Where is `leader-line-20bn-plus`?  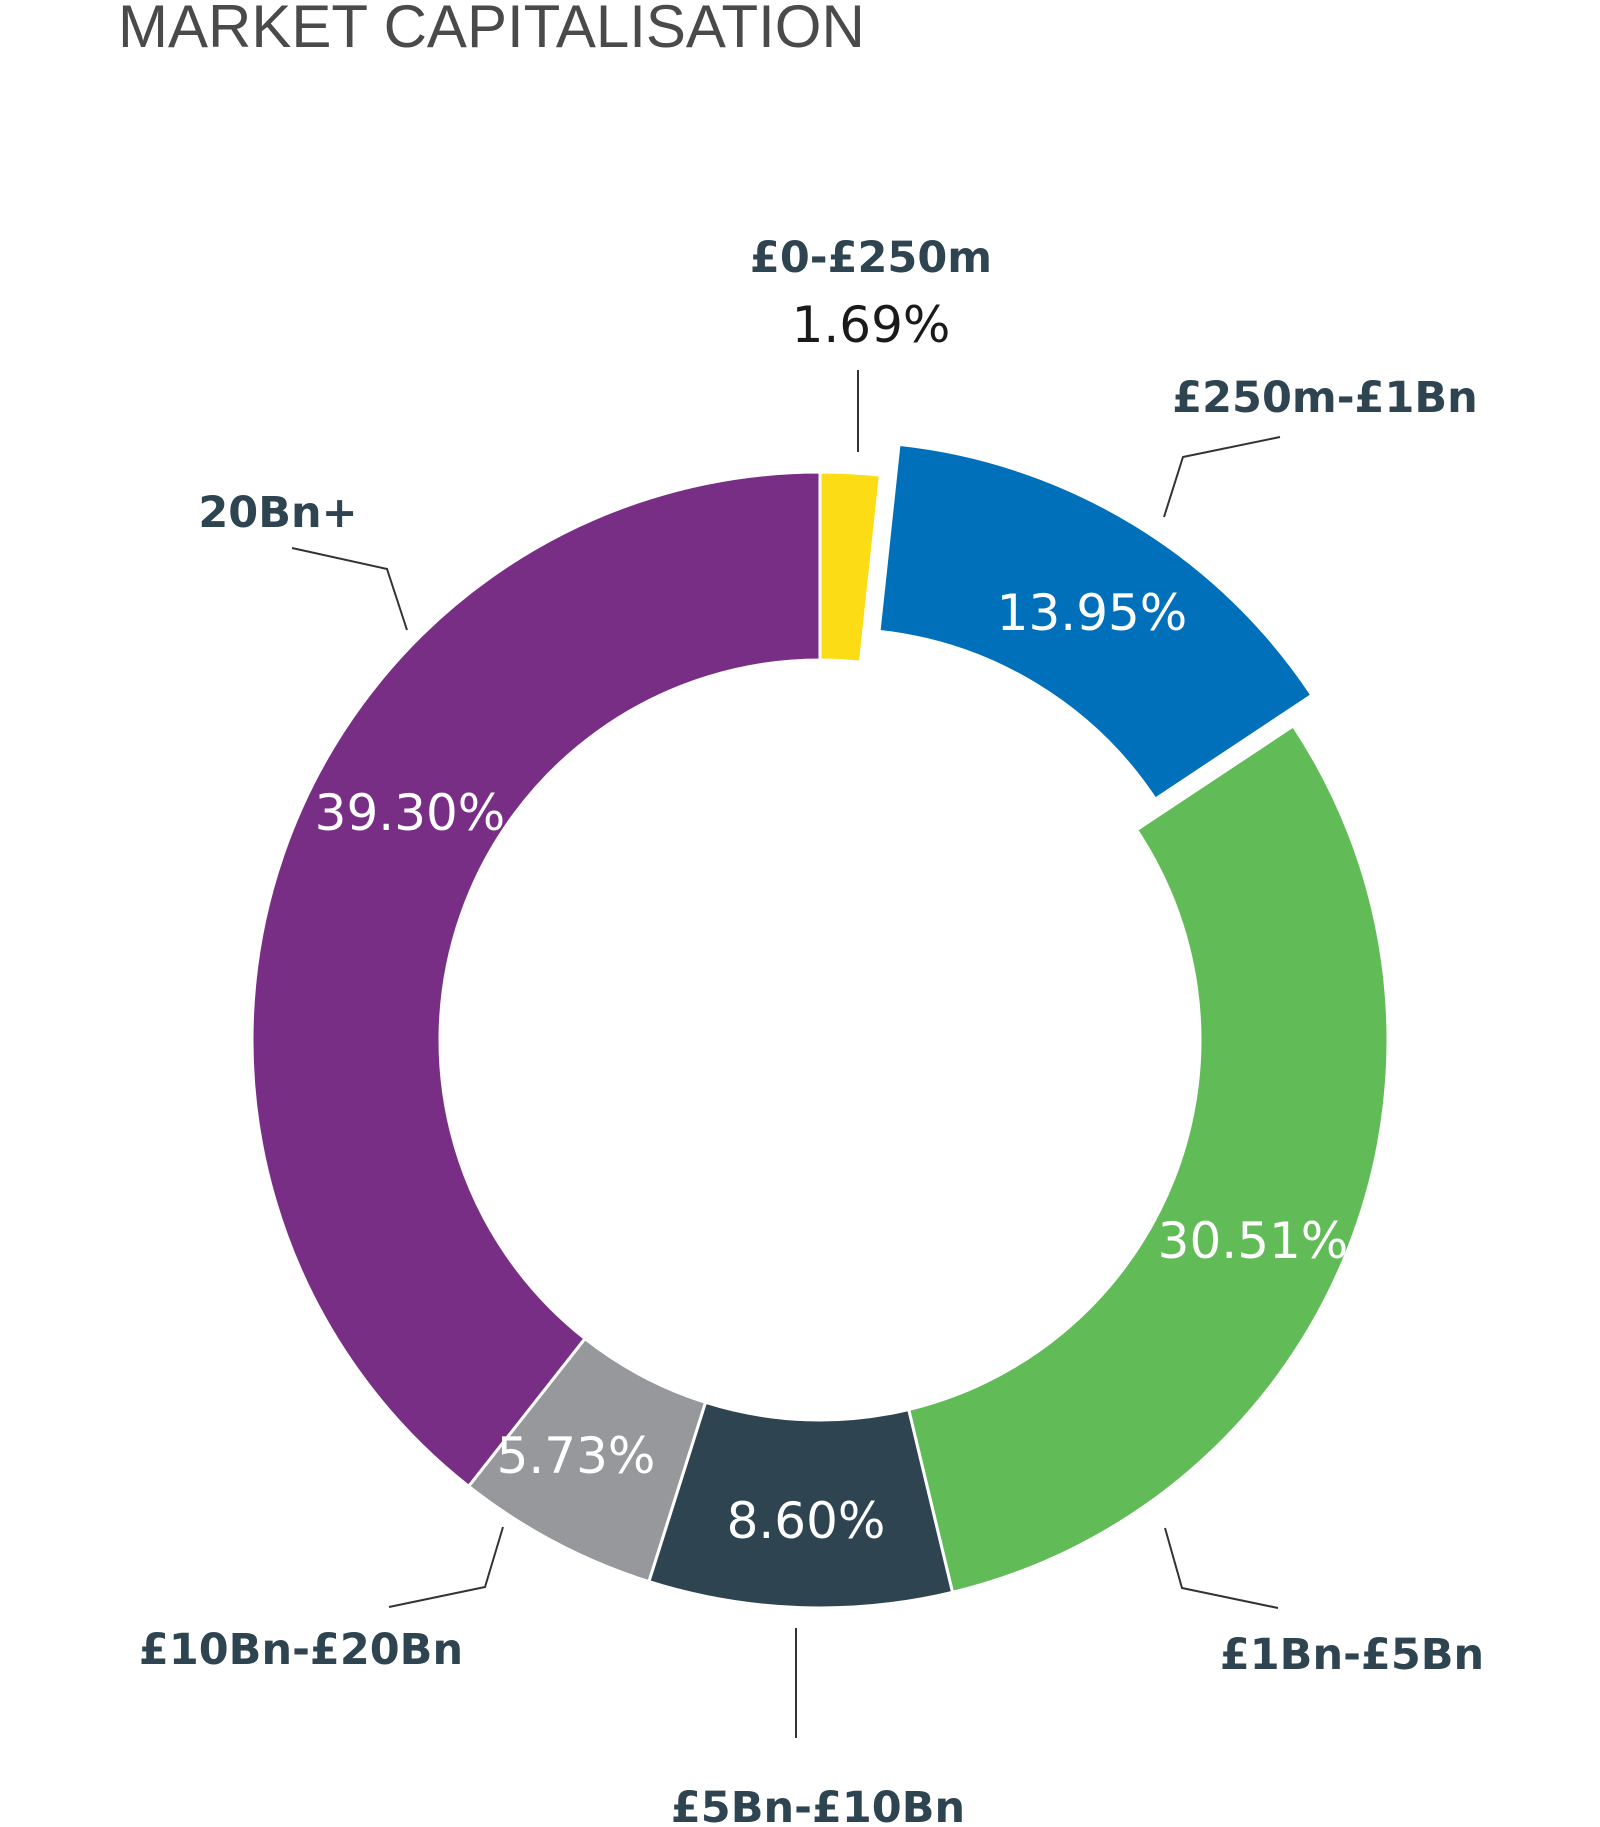
leader-line-20bn-plus is located at coordinates (349, 589).